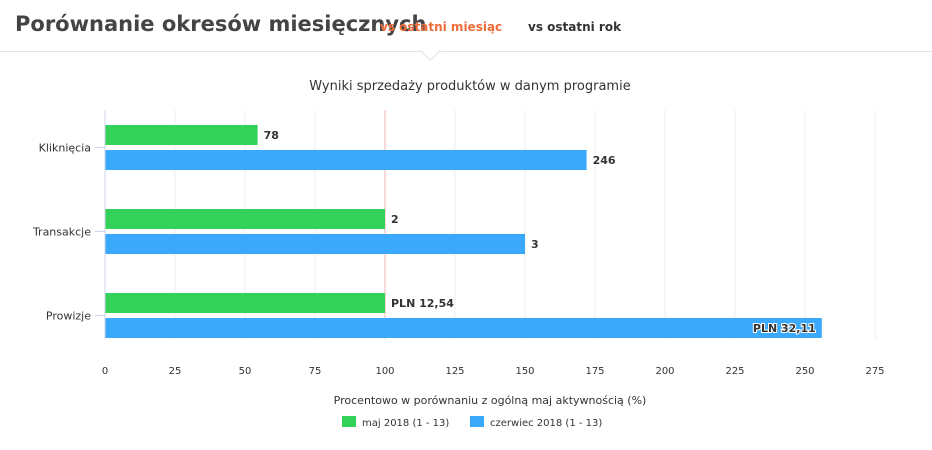  I want to click on data-label: 2, so click(395, 219).